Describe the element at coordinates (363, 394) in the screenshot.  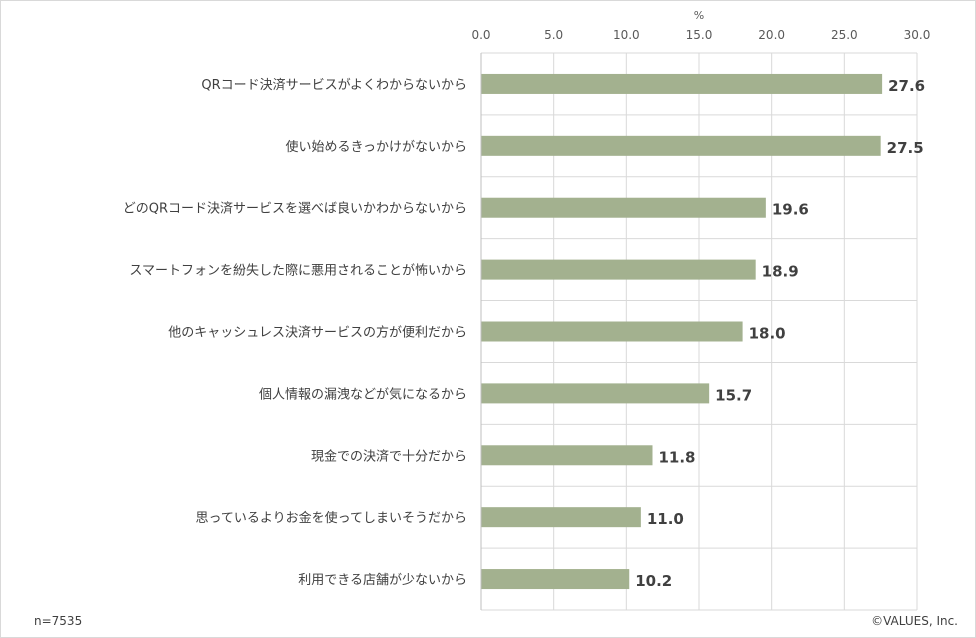
I see `category-label: 個人情報の漏洩などが気になるから` at that location.